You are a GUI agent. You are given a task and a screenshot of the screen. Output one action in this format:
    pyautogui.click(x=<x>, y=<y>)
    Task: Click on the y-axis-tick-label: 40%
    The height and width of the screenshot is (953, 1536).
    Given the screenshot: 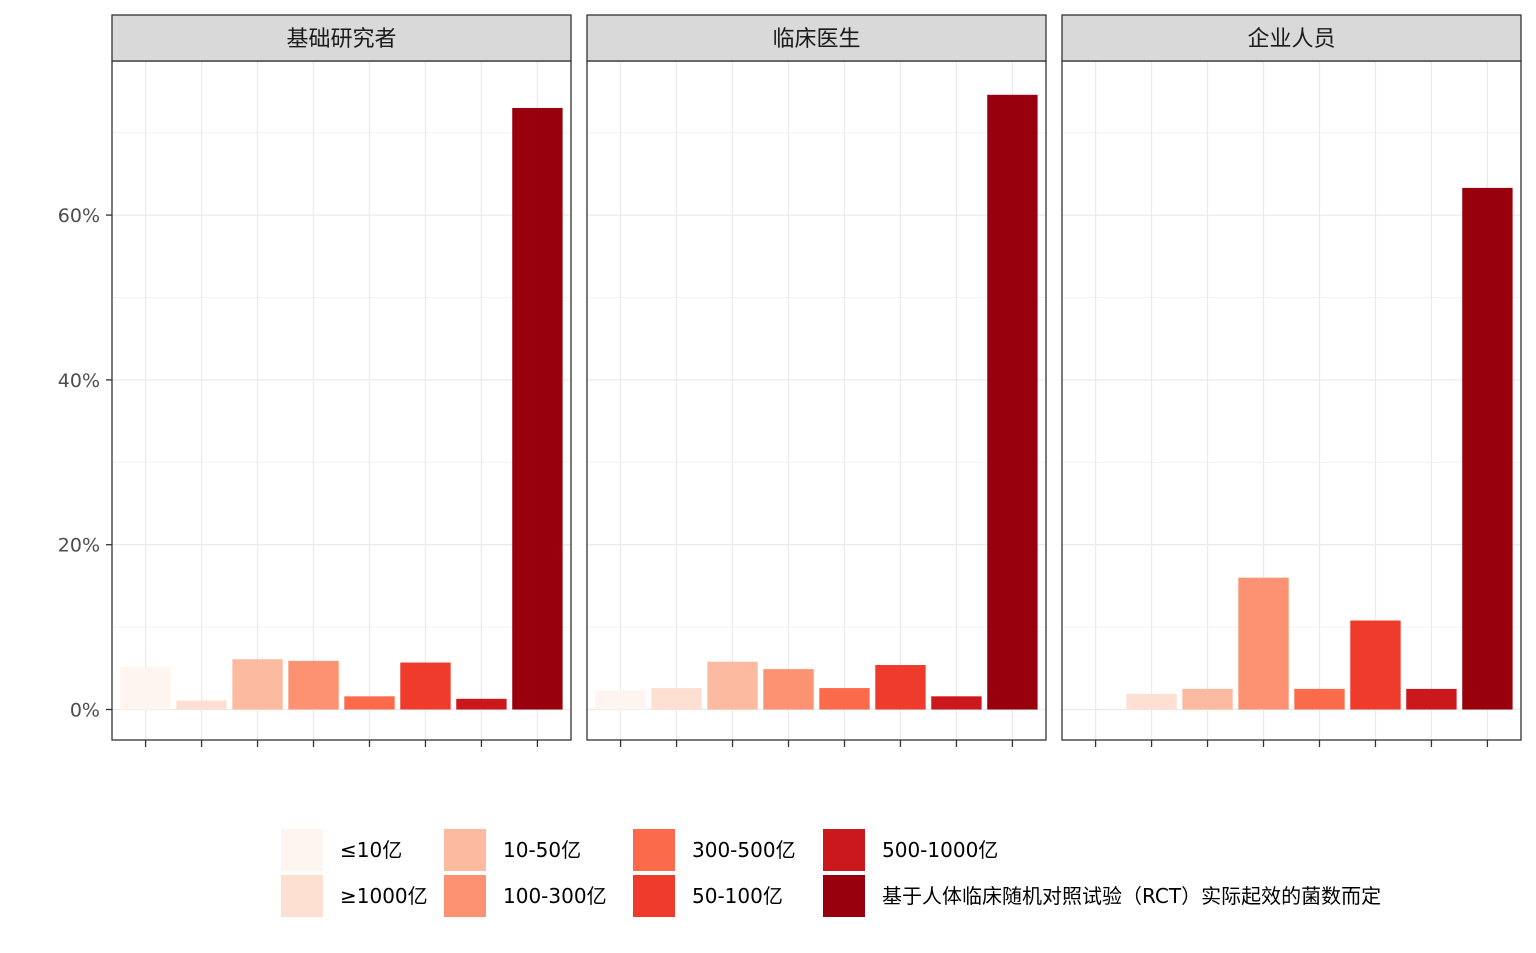 What is the action you would take?
    pyautogui.click(x=79, y=381)
    